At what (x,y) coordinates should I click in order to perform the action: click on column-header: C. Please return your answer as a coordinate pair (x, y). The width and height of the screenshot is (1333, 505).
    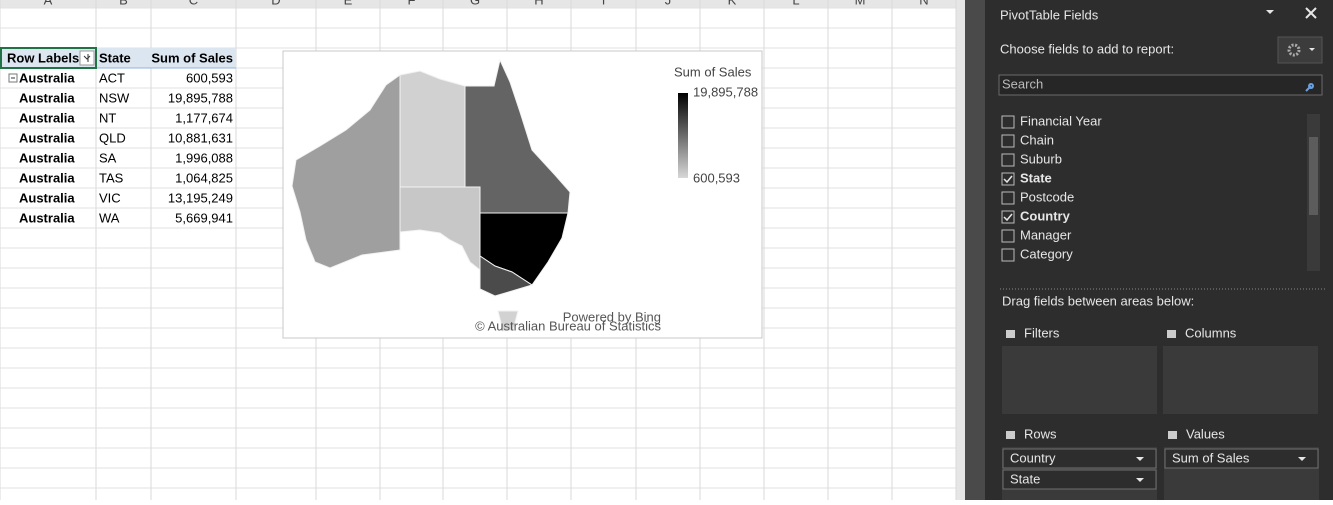
    Looking at the image, I should click on (193, 3).